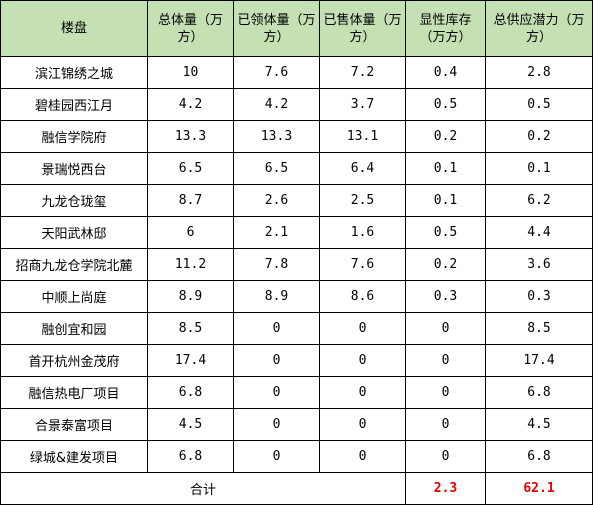 Image resolution: width=593 pixels, height=520 pixels. What do you see at coordinates (190, 264) in the screenshot?
I see `total-volume-cell: 11.2` at bounding box center [190, 264].